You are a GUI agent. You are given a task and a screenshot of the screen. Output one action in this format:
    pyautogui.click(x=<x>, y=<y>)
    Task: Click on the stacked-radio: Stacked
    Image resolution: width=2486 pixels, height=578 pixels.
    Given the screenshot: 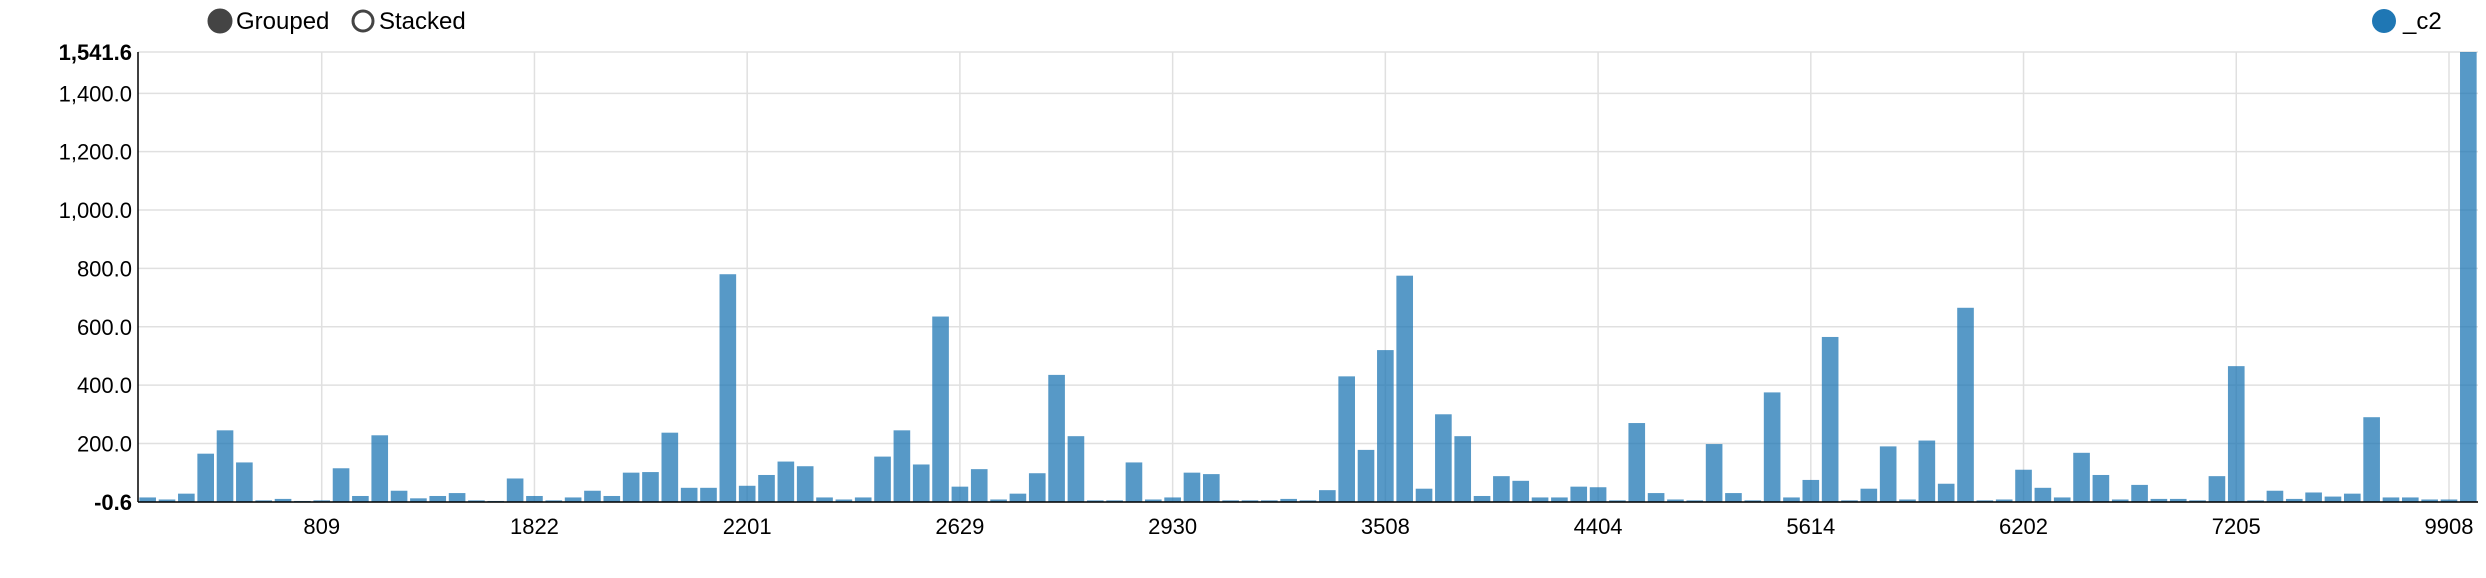 What is the action you would take?
    pyautogui.click(x=408, y=21)
    